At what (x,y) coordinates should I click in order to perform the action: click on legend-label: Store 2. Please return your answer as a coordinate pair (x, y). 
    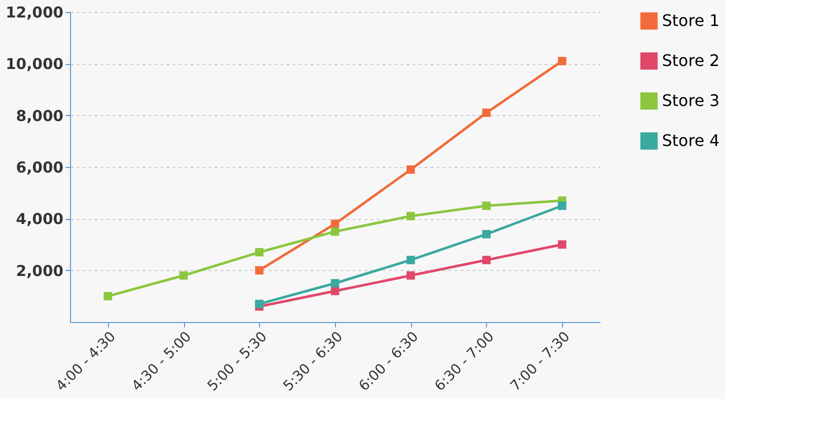
    Looking at the image, I should click on (691, 60).